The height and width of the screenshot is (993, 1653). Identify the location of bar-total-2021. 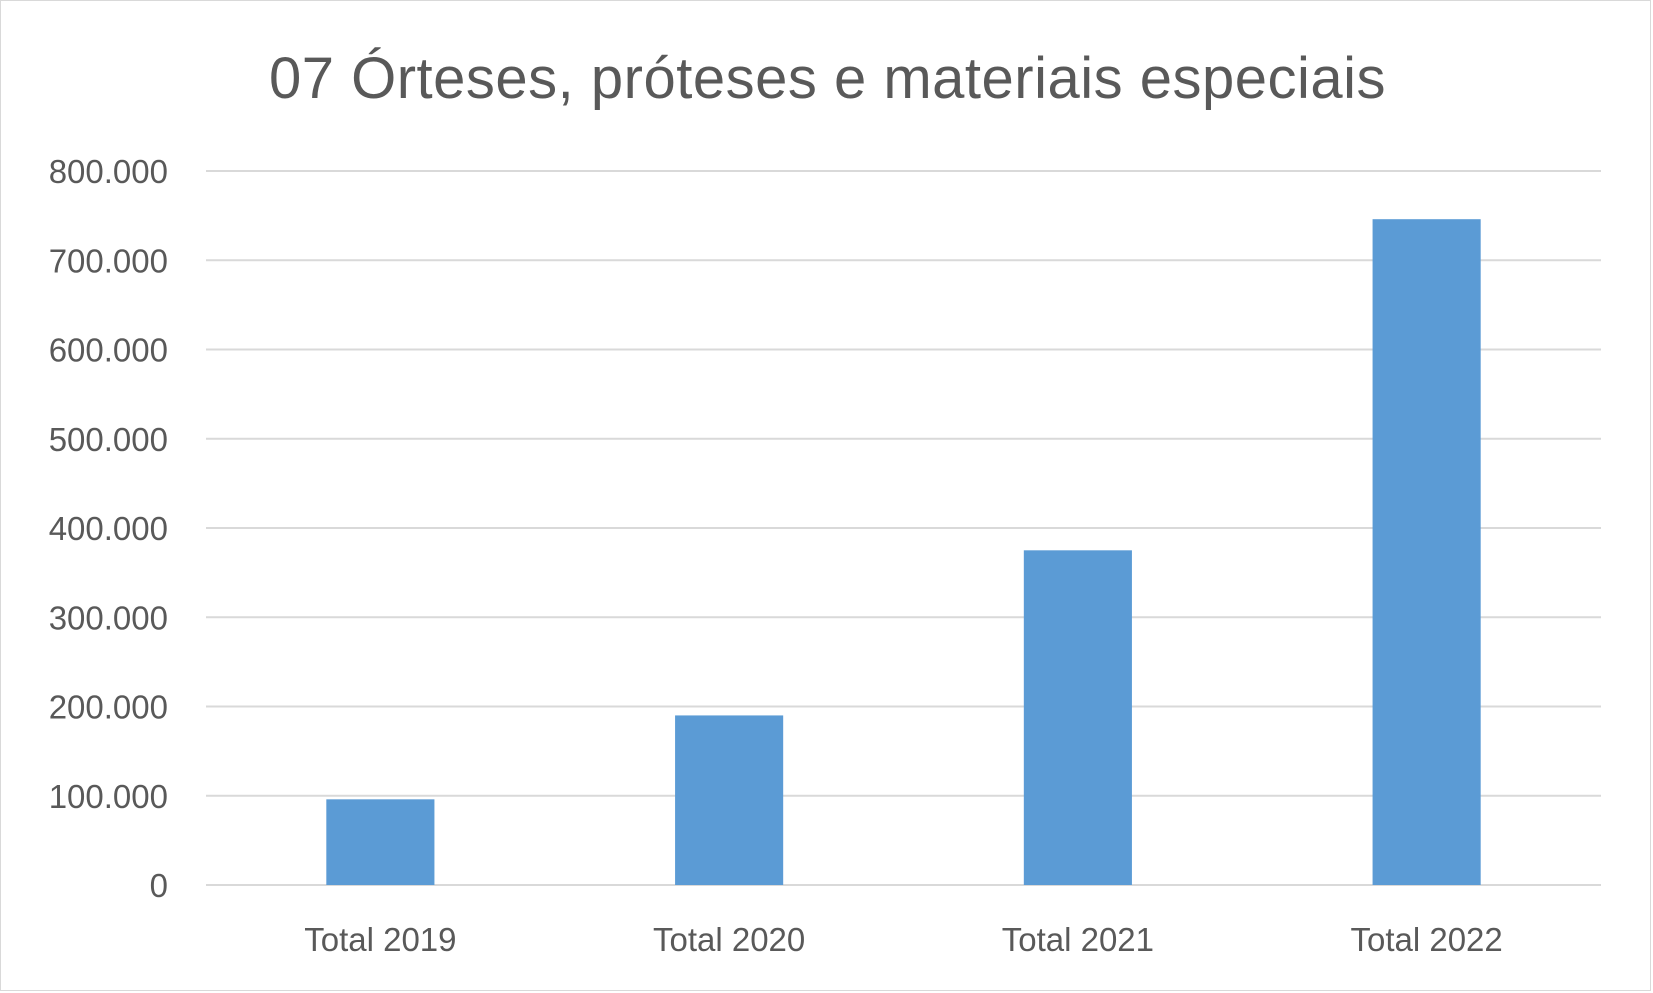
(1077, 717).